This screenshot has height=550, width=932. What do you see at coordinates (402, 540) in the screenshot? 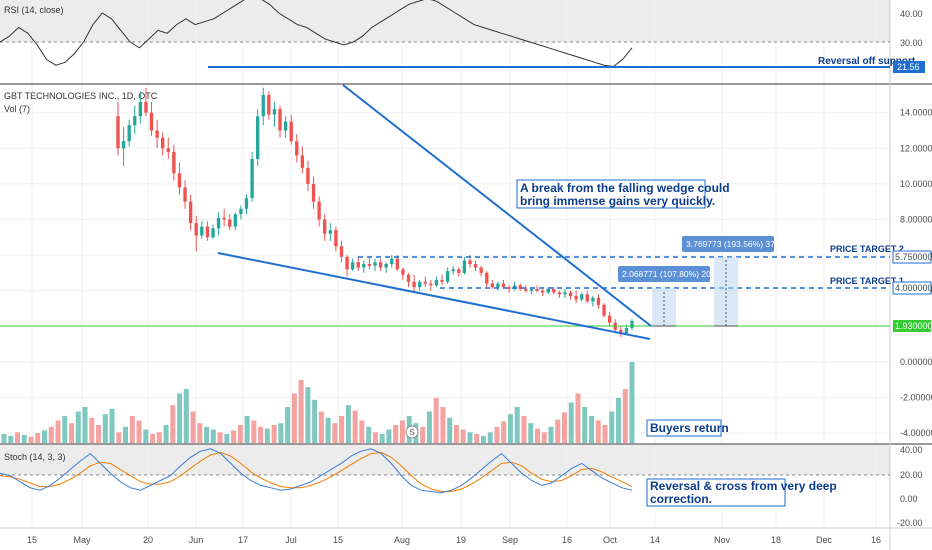
I see `time-tick-label: Aug` at bounding box center [402, 540].